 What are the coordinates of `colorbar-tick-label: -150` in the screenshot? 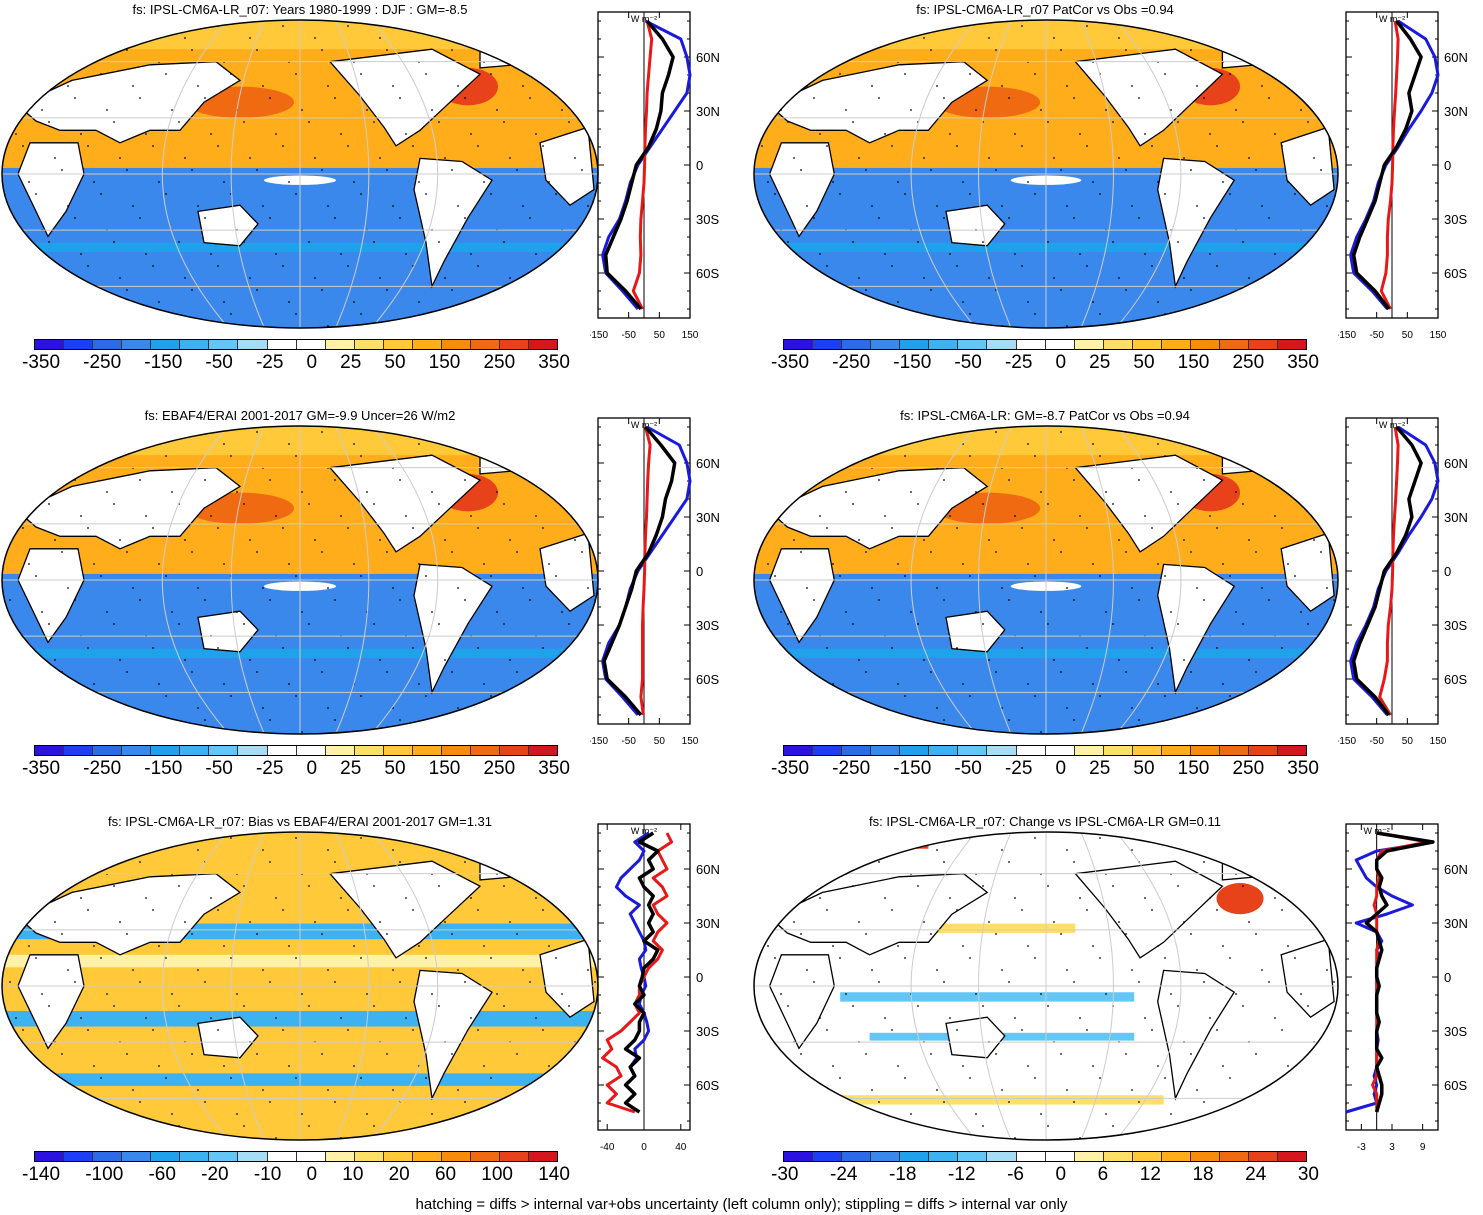 It's located at (912, 768).